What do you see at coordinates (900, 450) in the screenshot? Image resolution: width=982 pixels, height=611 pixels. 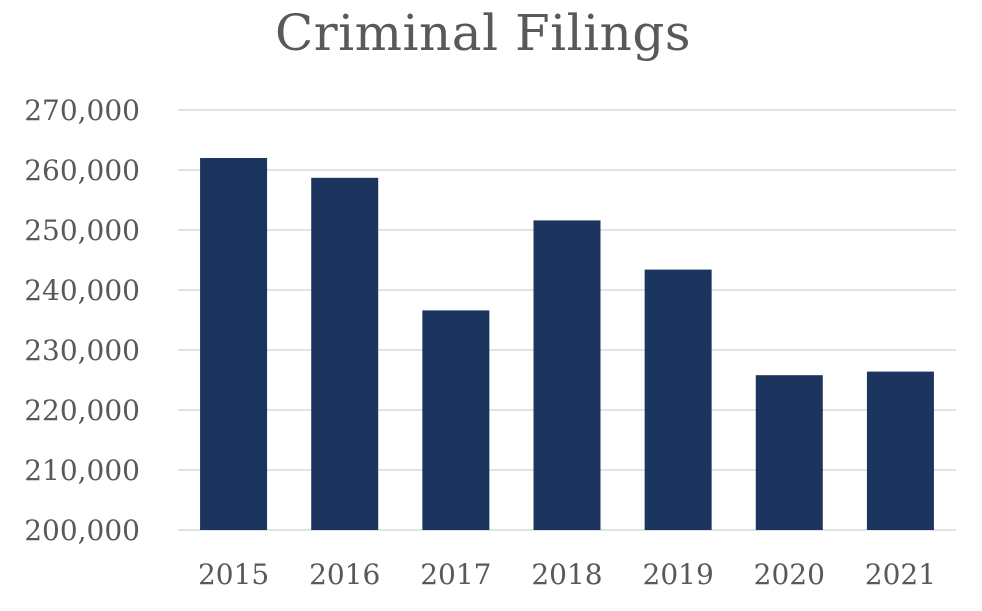 I see `bar-2021` at bounding box center [900, 450].